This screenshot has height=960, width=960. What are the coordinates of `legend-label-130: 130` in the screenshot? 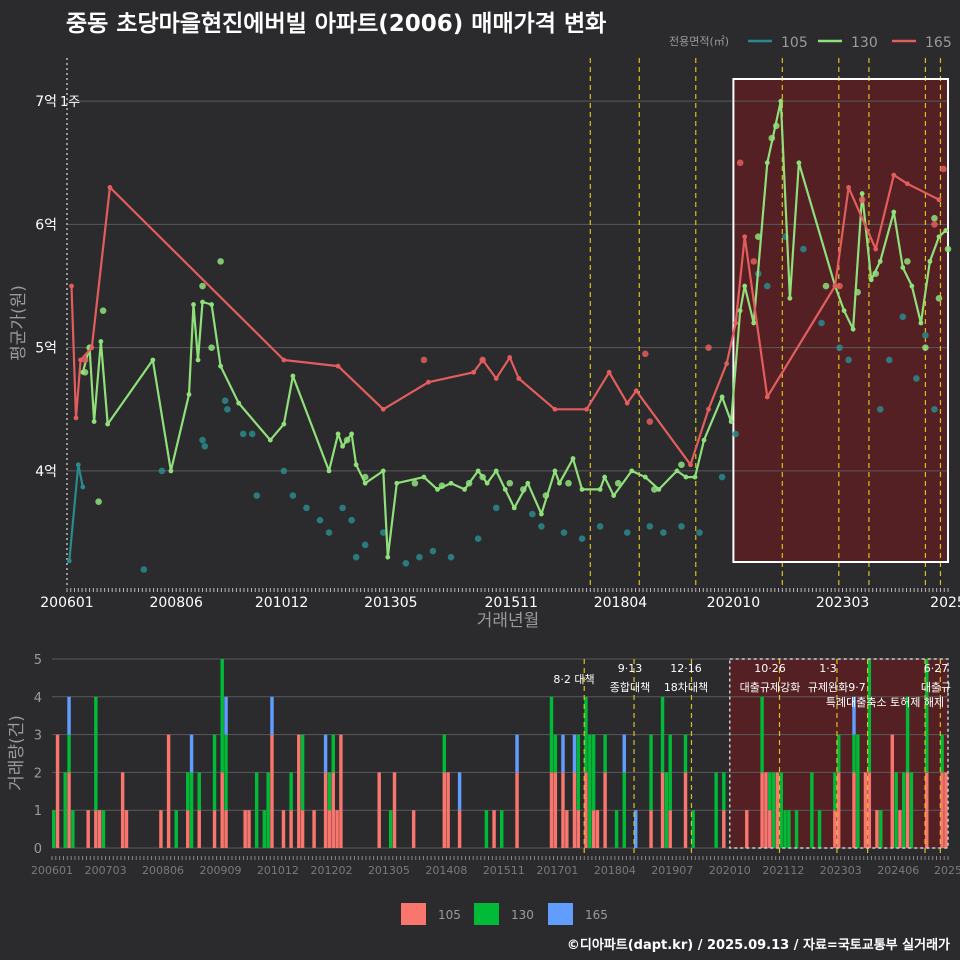 It's located at (864, 43).